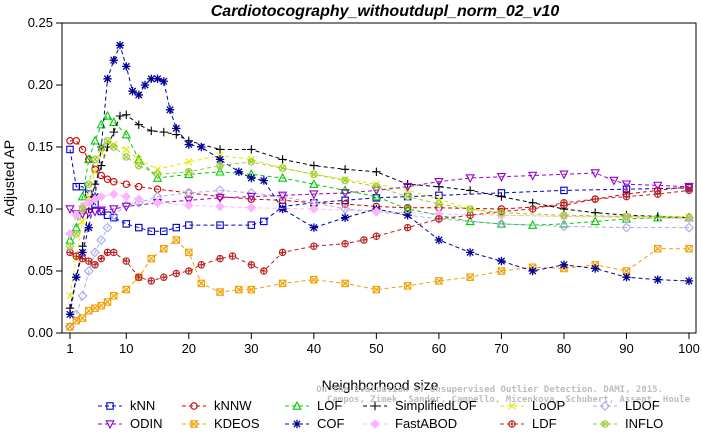 The width and height of the screenshot is (702, 434). I want to click on y-tick-3: 0.15, so click(45, 146).